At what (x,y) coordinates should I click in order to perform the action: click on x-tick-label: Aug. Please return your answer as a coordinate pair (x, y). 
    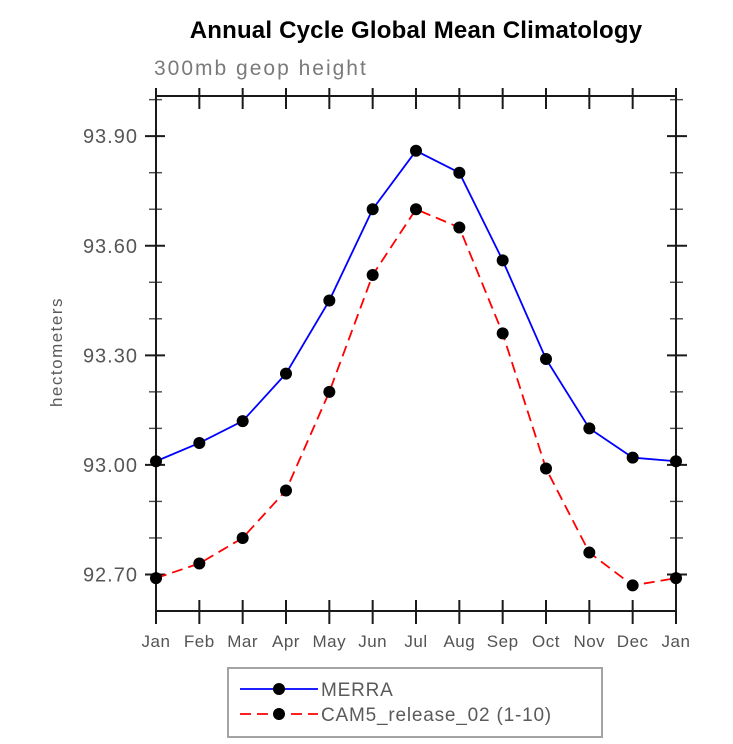
    Looking at the image, I should click on (459, 641).